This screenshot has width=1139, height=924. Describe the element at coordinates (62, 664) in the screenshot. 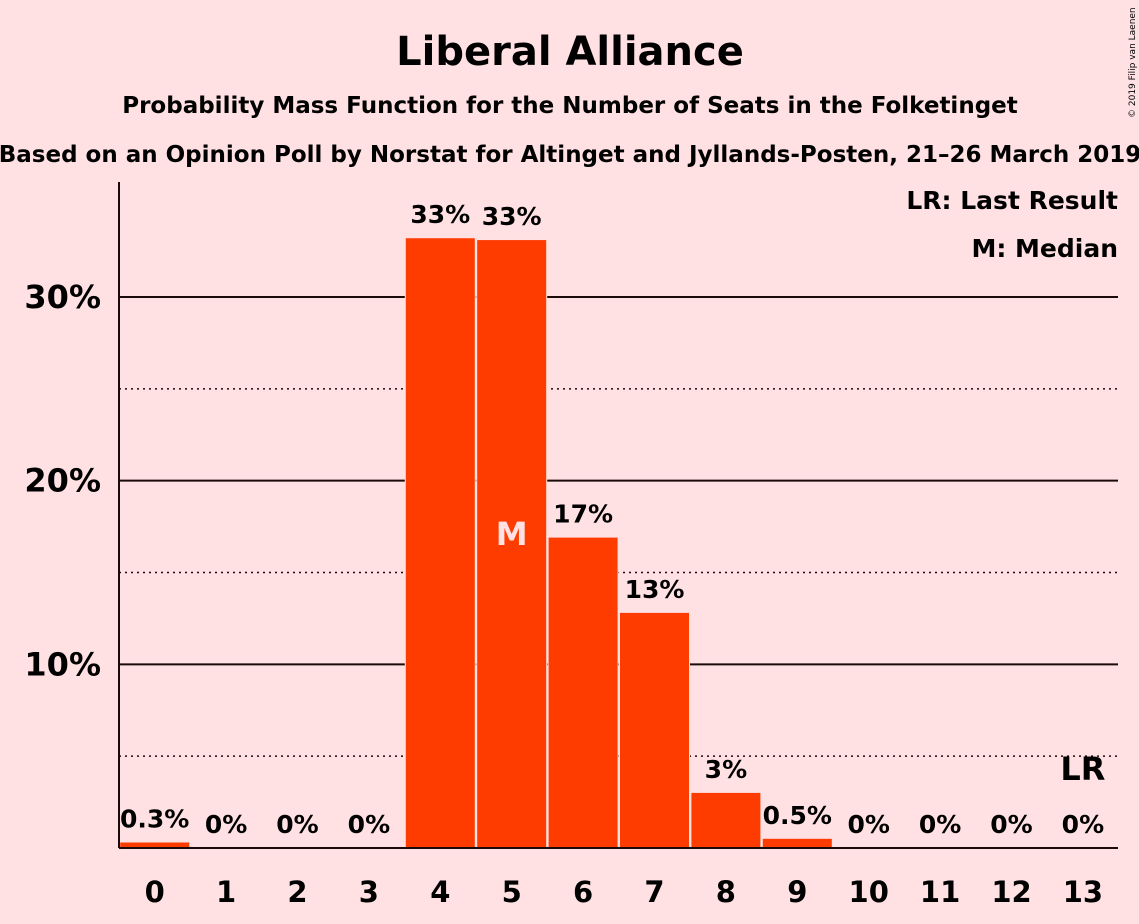

I see `y-tick-label: 10%` at that location.